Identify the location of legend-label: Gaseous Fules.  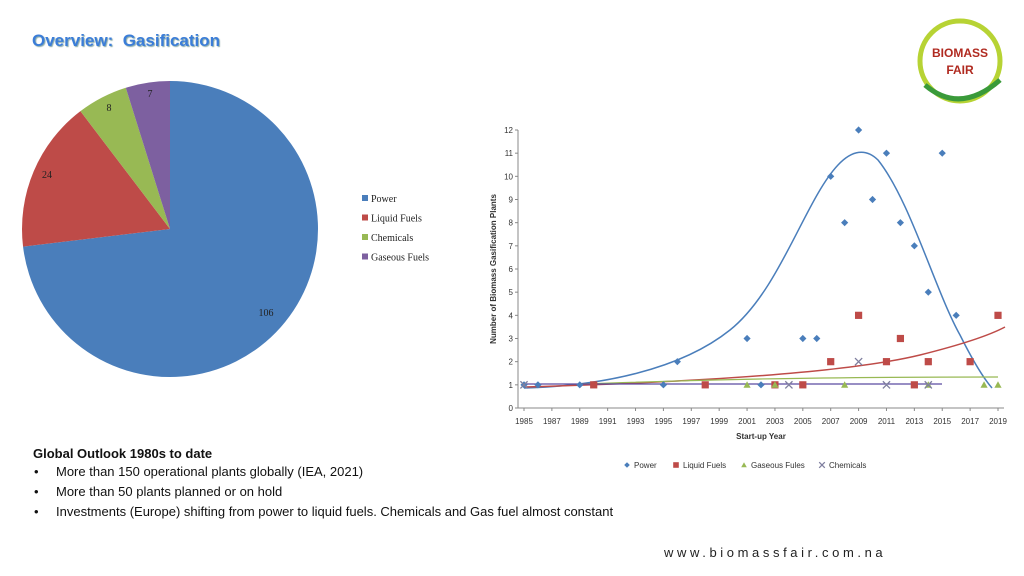
(778, 465).